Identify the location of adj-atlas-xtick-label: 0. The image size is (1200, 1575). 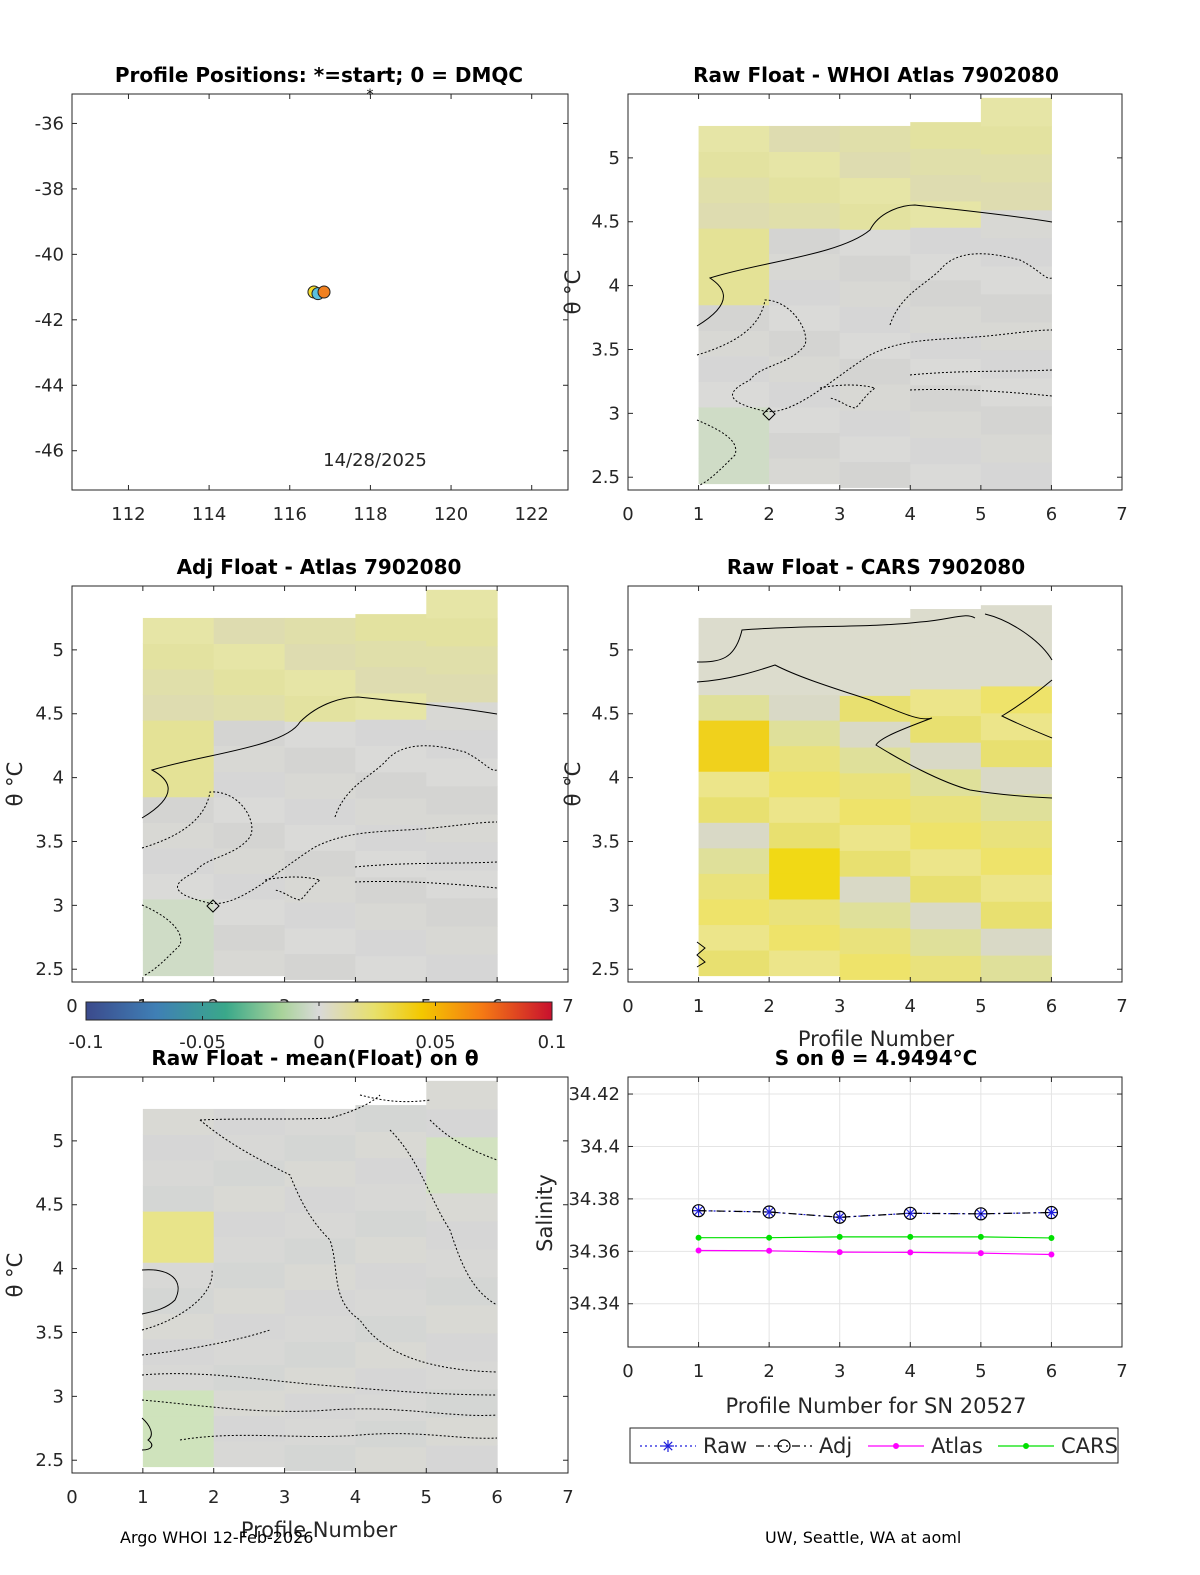
(71, 1006).